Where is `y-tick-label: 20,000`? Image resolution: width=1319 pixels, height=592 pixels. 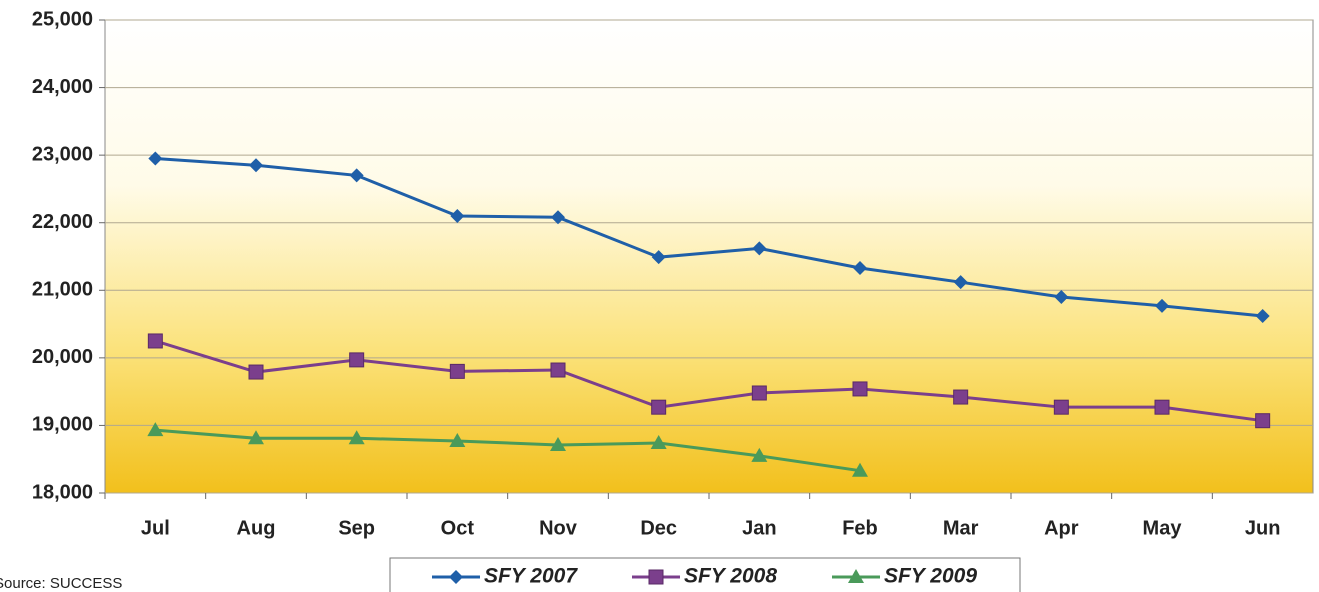 y-tick-label: 20,000 is located at coordinates (62, 357).